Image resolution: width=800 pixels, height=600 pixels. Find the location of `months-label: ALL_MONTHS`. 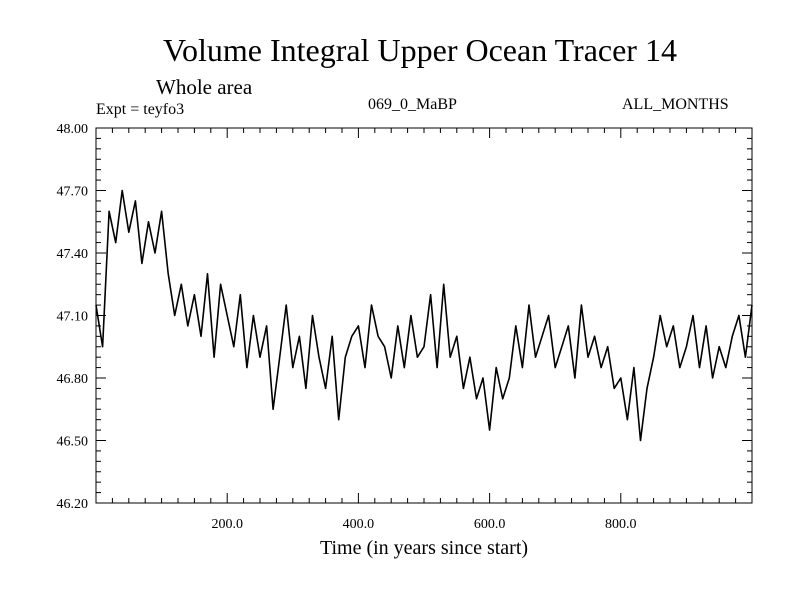

months-label: ALL_MONTHS is located at coordinates (675, 104).